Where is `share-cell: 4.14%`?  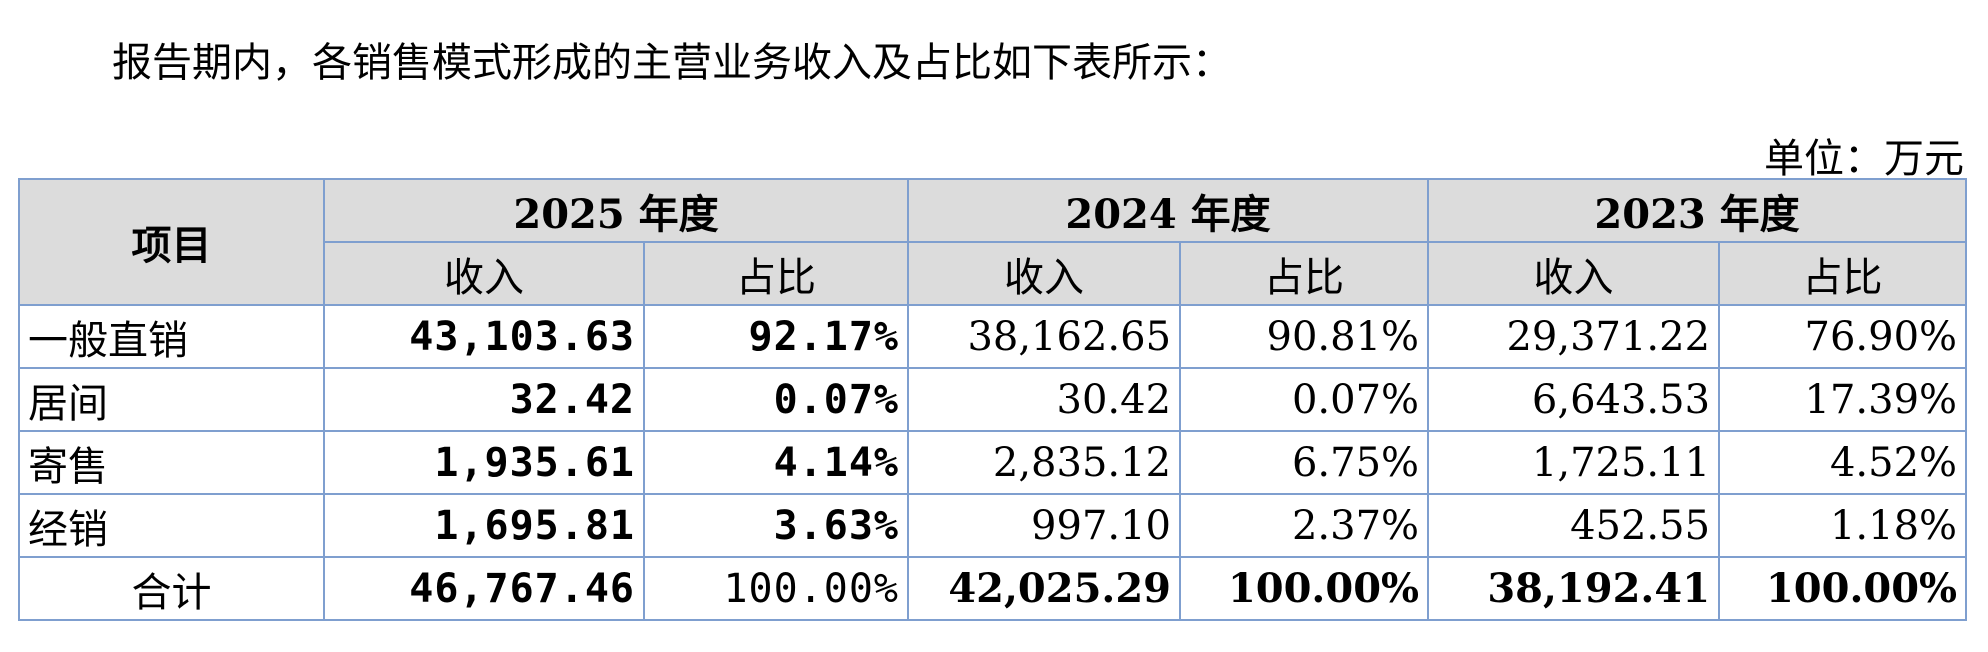 share-cell: 4.14% is located at coordinates (776, 462).